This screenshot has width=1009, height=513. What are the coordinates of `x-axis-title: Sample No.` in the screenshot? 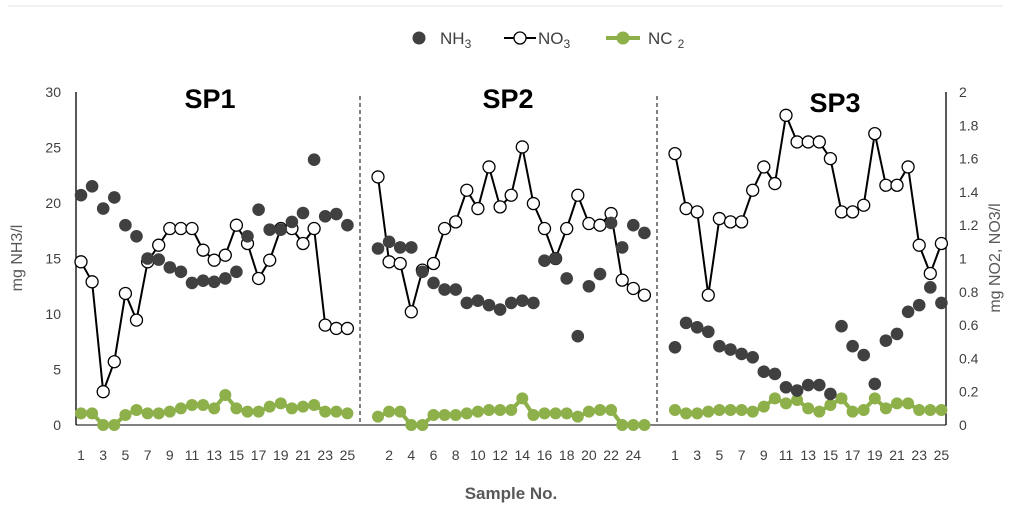 It's located at (511, 493).